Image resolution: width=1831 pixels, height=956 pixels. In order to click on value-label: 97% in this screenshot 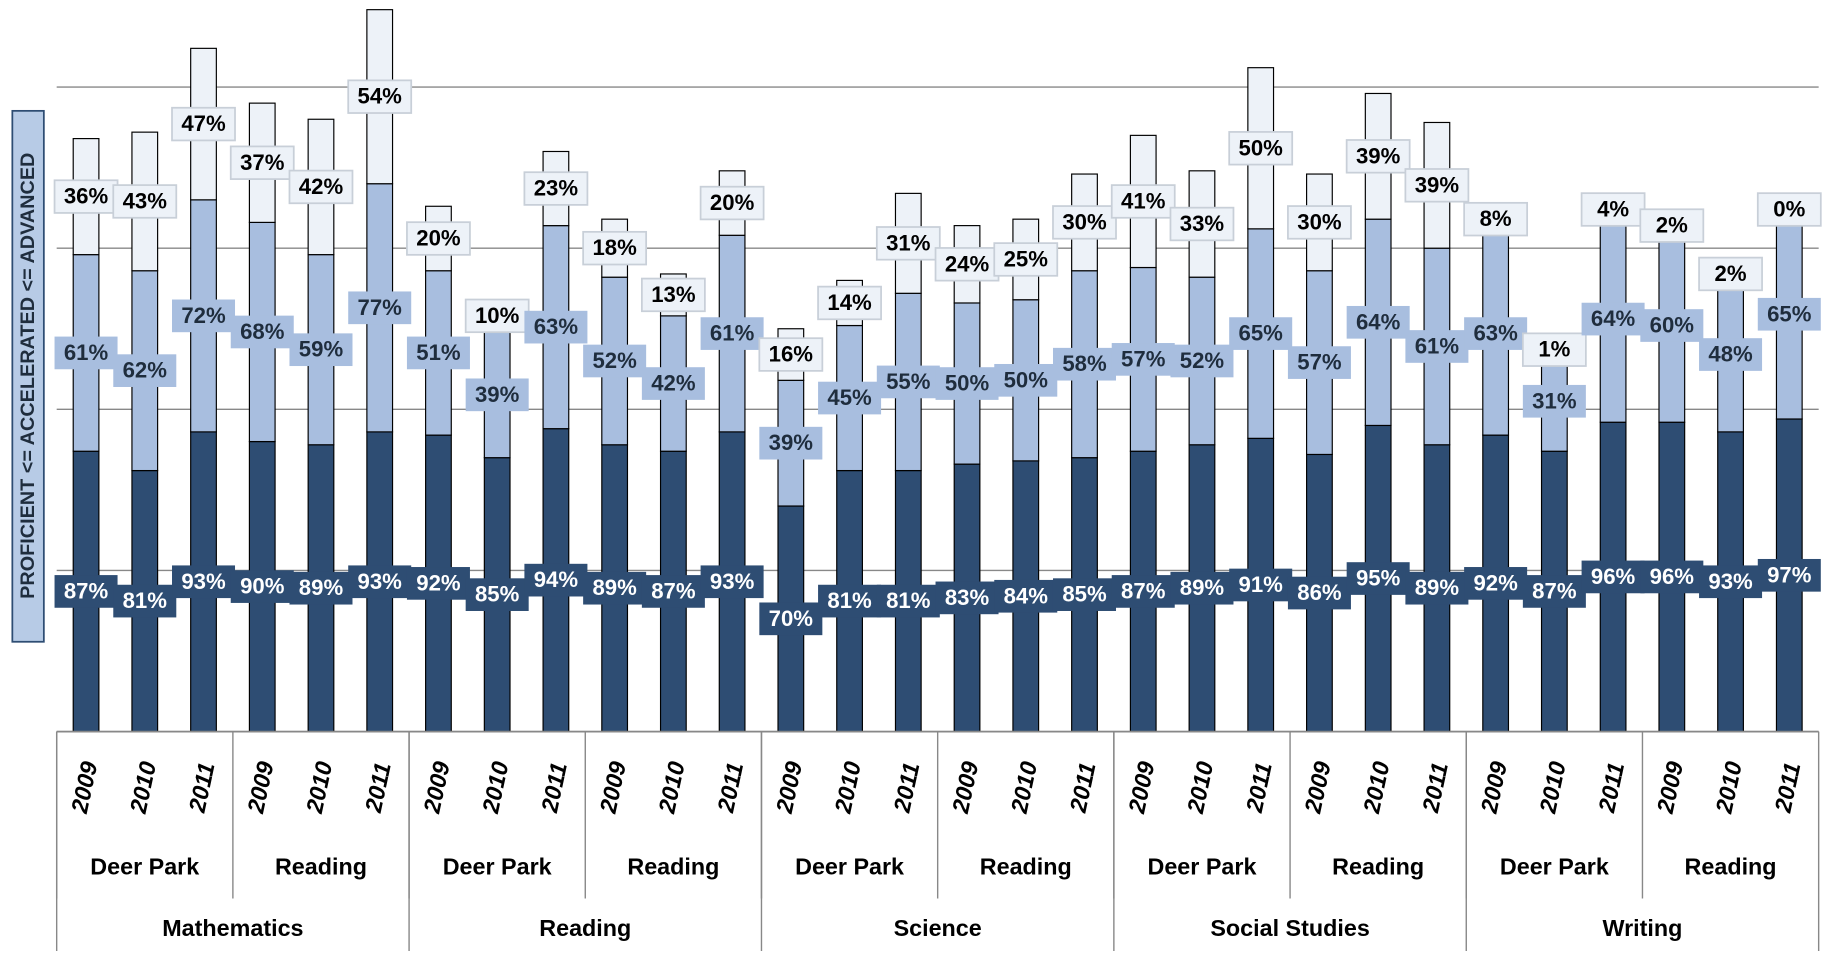, I will do `click(1789, 574)`.